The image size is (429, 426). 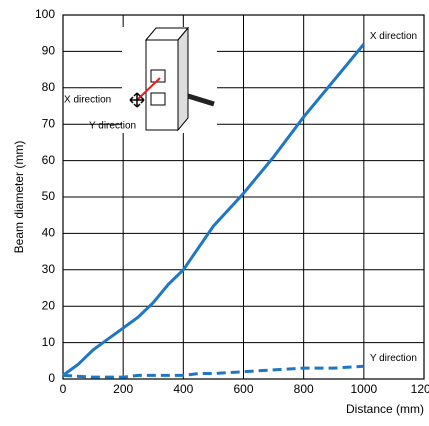 What do you see at coordinates (183, 389) in the screenshot?
I see `x-tick-label: 400` at bounding box center [183, 389].